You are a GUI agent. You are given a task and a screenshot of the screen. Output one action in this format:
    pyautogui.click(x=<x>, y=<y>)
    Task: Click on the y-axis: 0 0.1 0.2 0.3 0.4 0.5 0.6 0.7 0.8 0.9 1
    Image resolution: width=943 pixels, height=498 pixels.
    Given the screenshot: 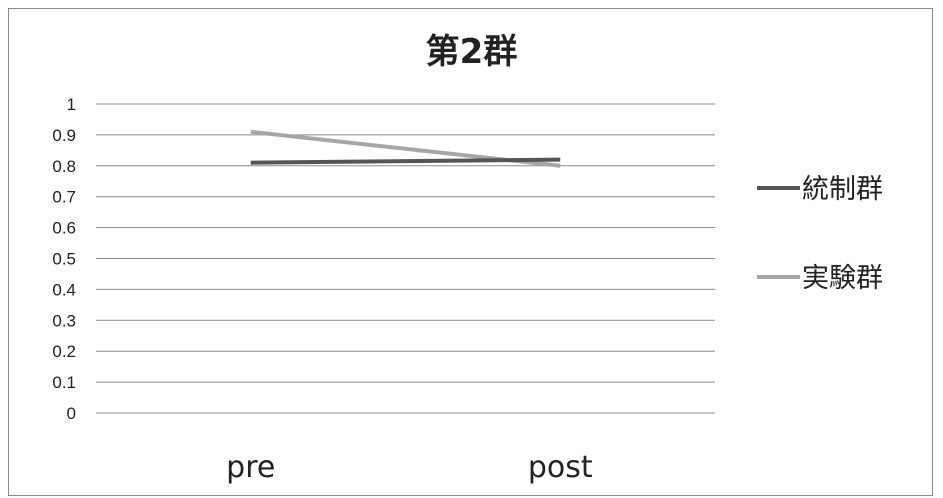 What is the action you would take?
    pyautogui.click(x=64, y=259)
    